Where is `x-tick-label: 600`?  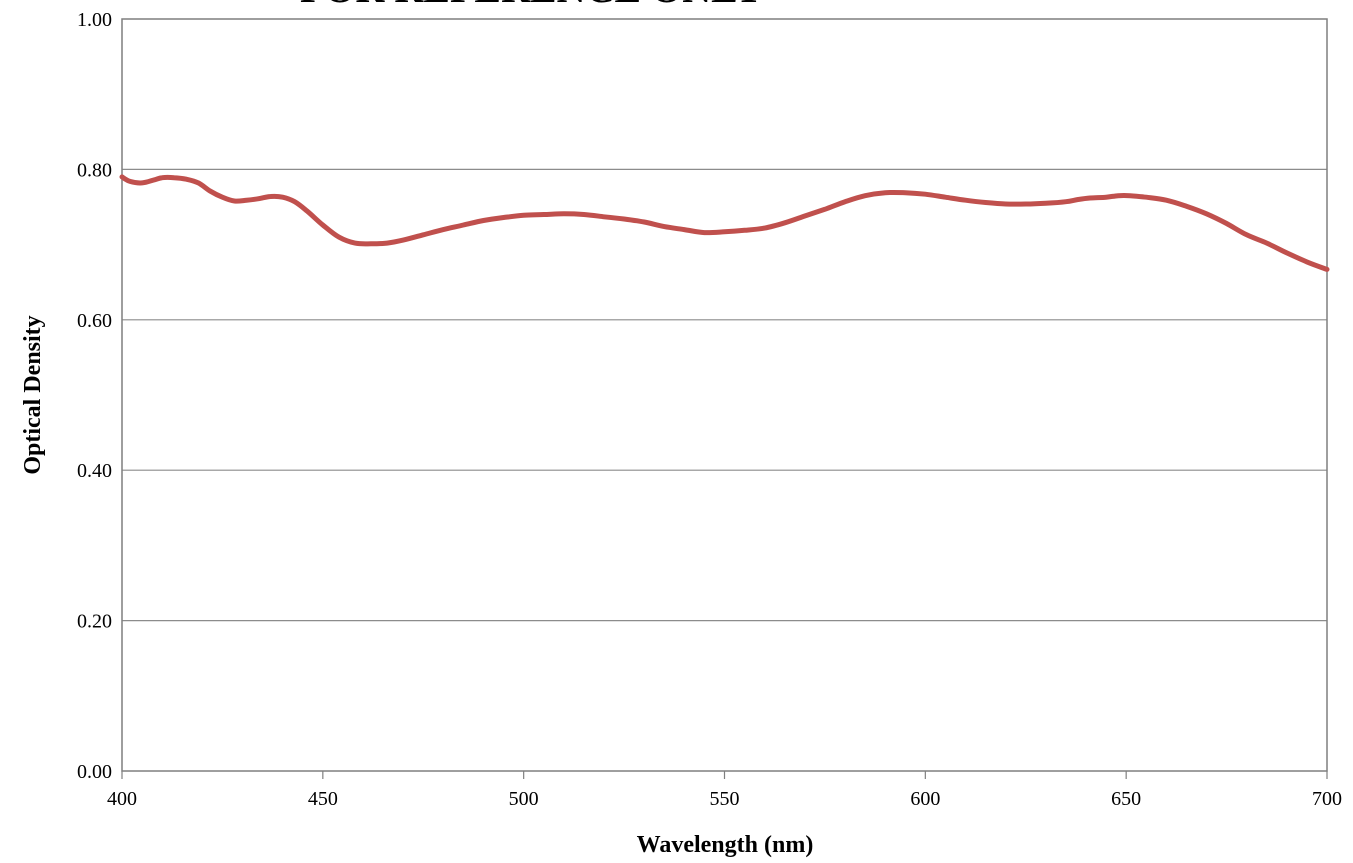 x-tick-label: 600 is located at coordinates (925, 799).